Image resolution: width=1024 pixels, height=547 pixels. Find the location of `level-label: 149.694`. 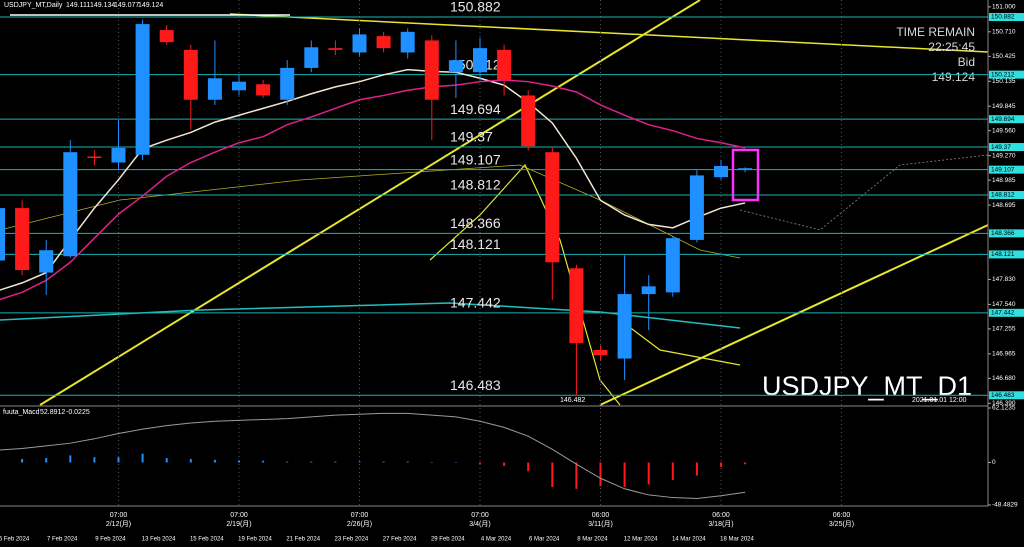

level-label: 149.694 is located at coordinates (475, 109).